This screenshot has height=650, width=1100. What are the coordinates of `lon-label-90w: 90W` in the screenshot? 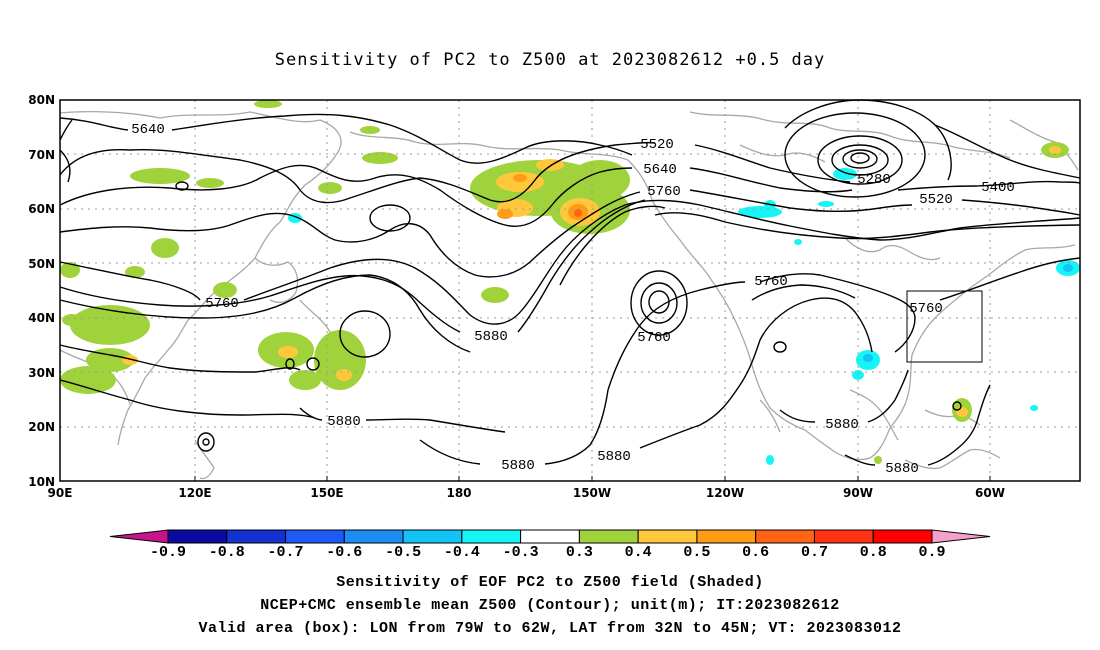 It's located at (858, 493).